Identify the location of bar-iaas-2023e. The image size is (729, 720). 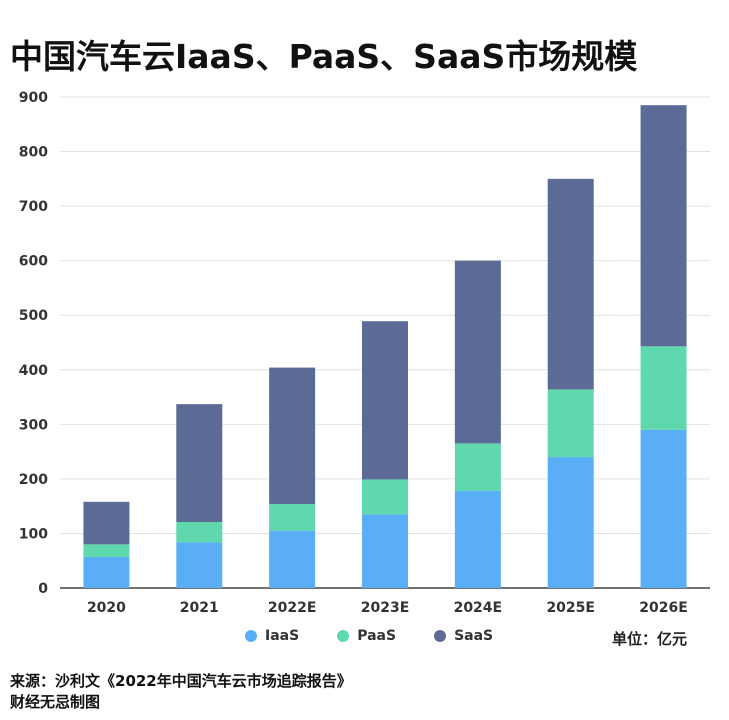
(385, 551).